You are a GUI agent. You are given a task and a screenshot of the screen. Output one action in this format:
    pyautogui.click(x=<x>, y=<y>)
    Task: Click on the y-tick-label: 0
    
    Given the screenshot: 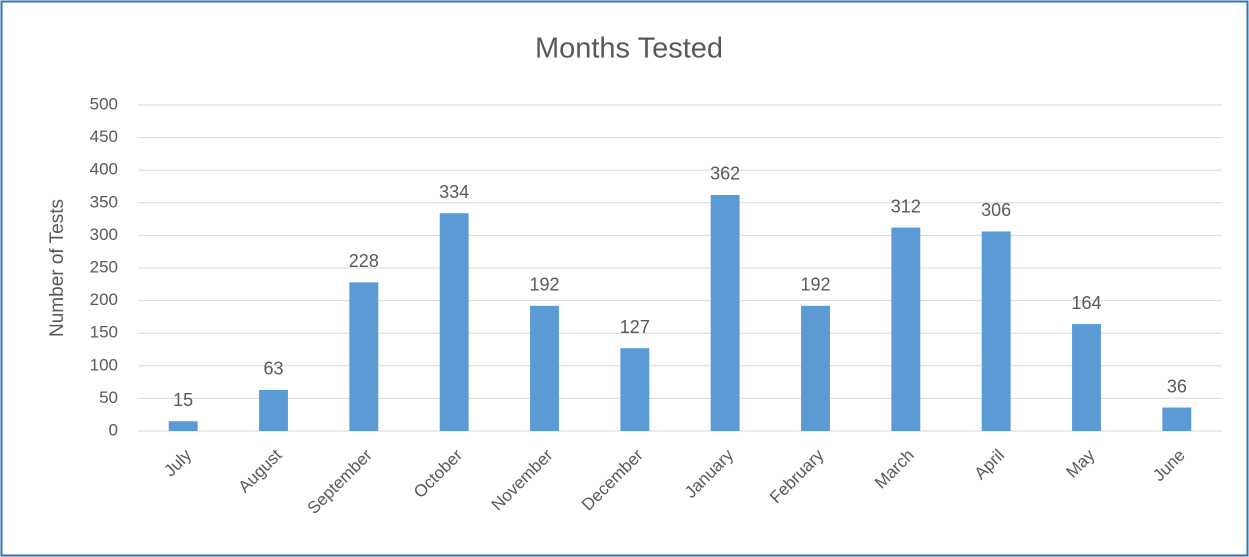 What is the action you would take?
    pyautogui.click(x=113, y=429)
    